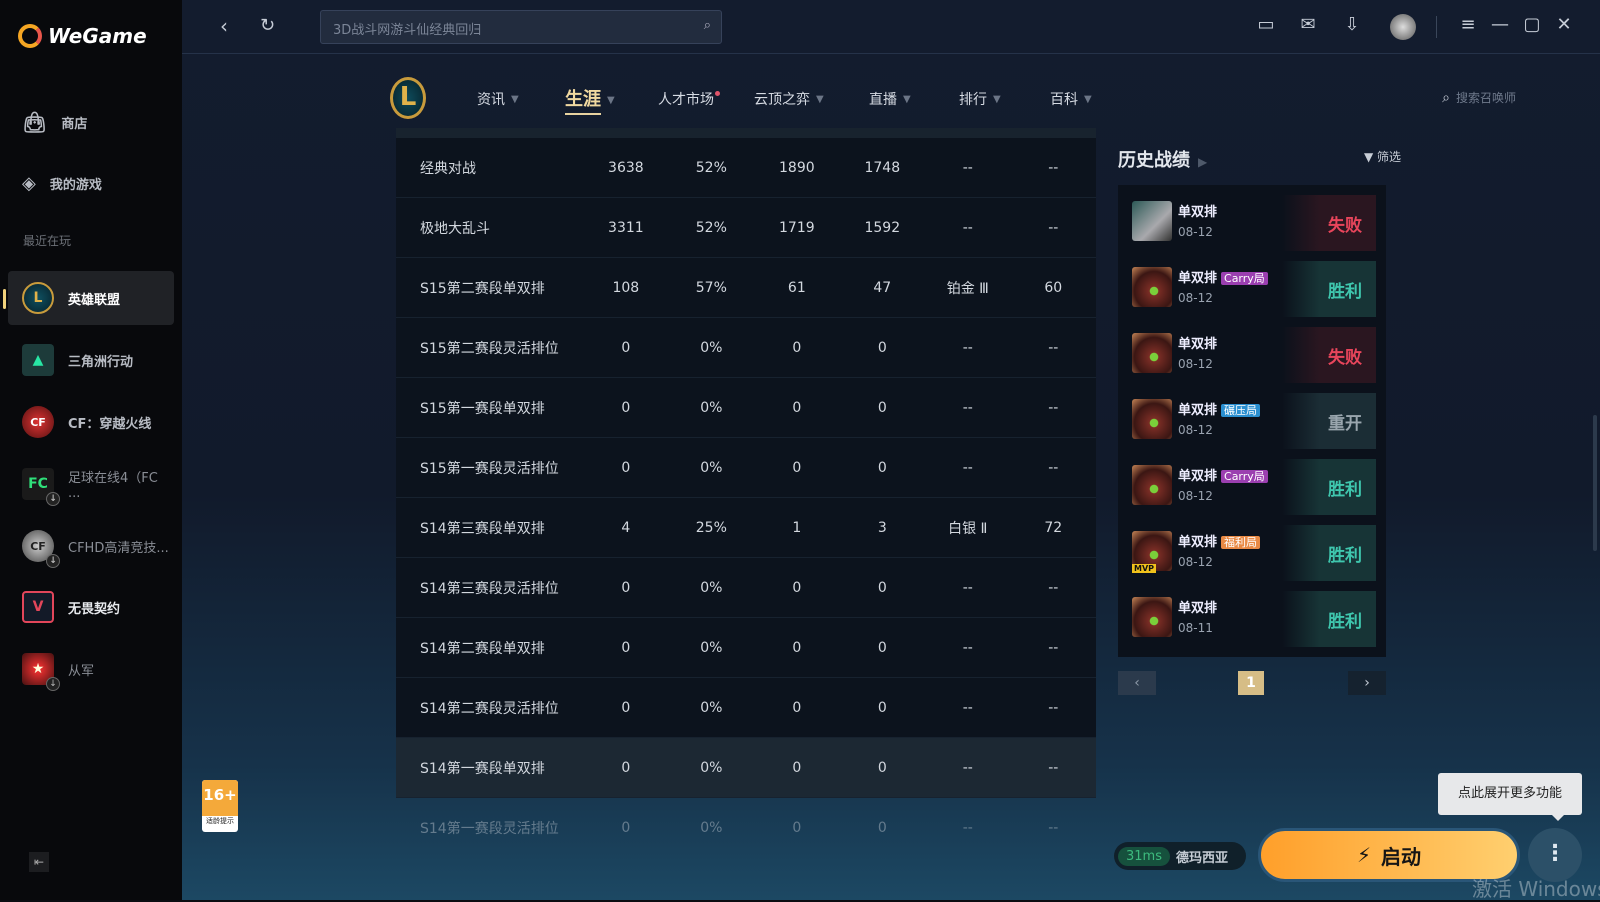 The image size is (1600, 902). I want to click on sidebar-item-label: 从军, so click(81, 671).